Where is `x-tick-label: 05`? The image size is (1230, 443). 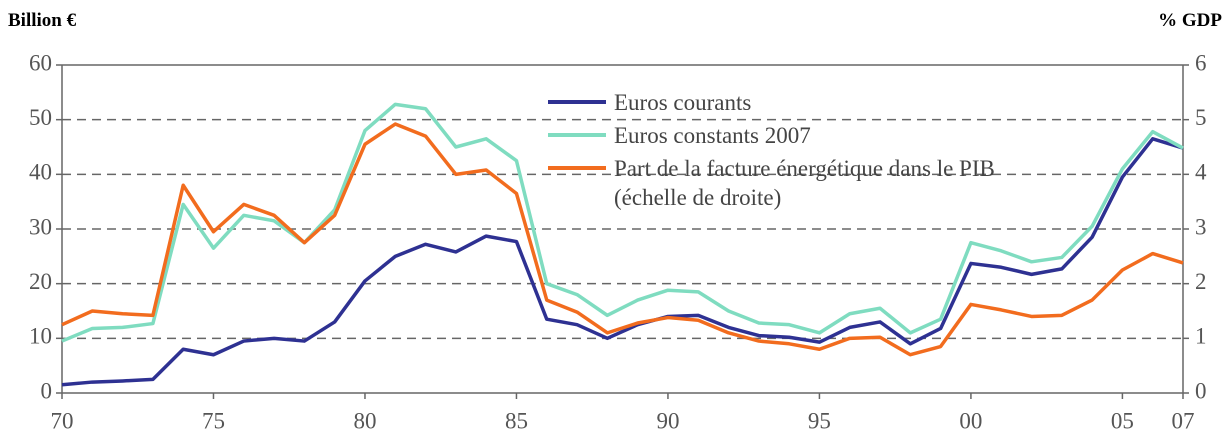
x-tick-label: 05 is located at coordinates (1122, 420).